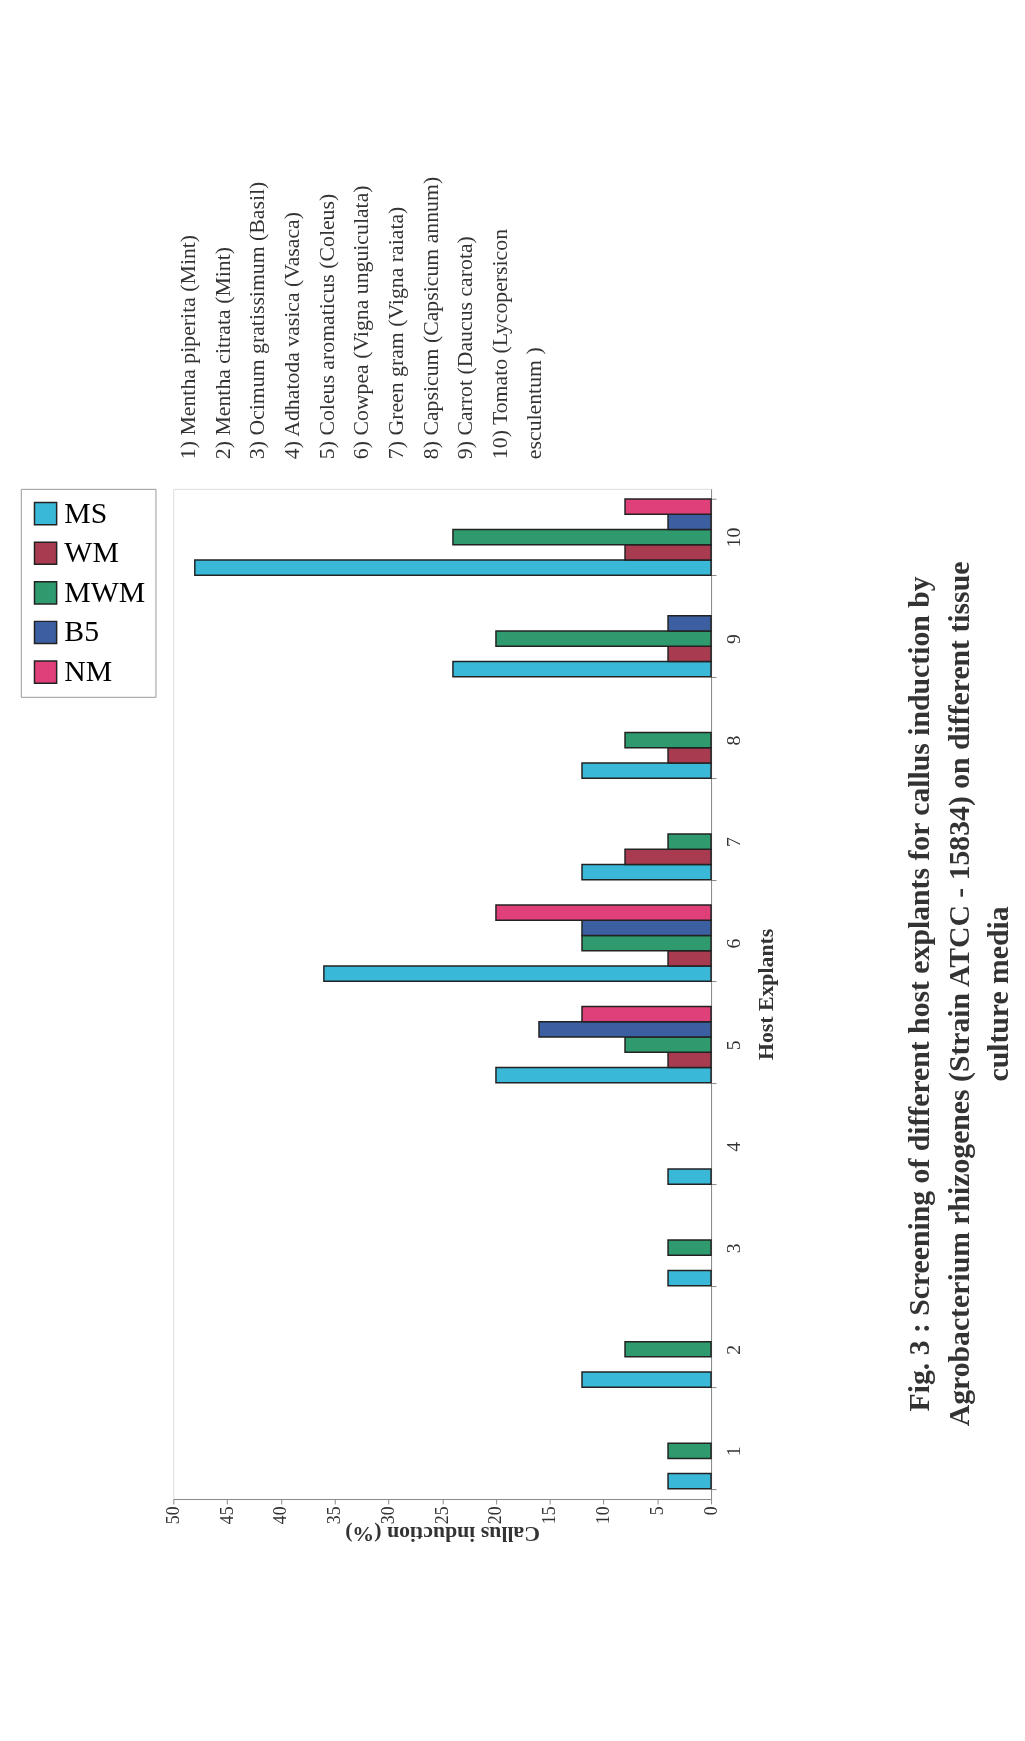 The image size is (1025, 1741). I want to click on x-tick-label: 15, so click(549, 1515).